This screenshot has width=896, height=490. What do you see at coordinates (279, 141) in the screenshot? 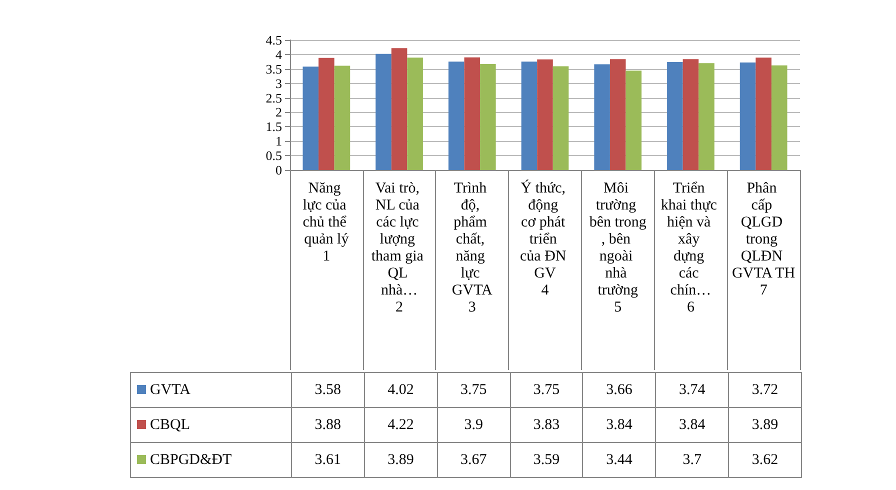
I see `y-tick-label: 1` at bounding box center [279, 141].